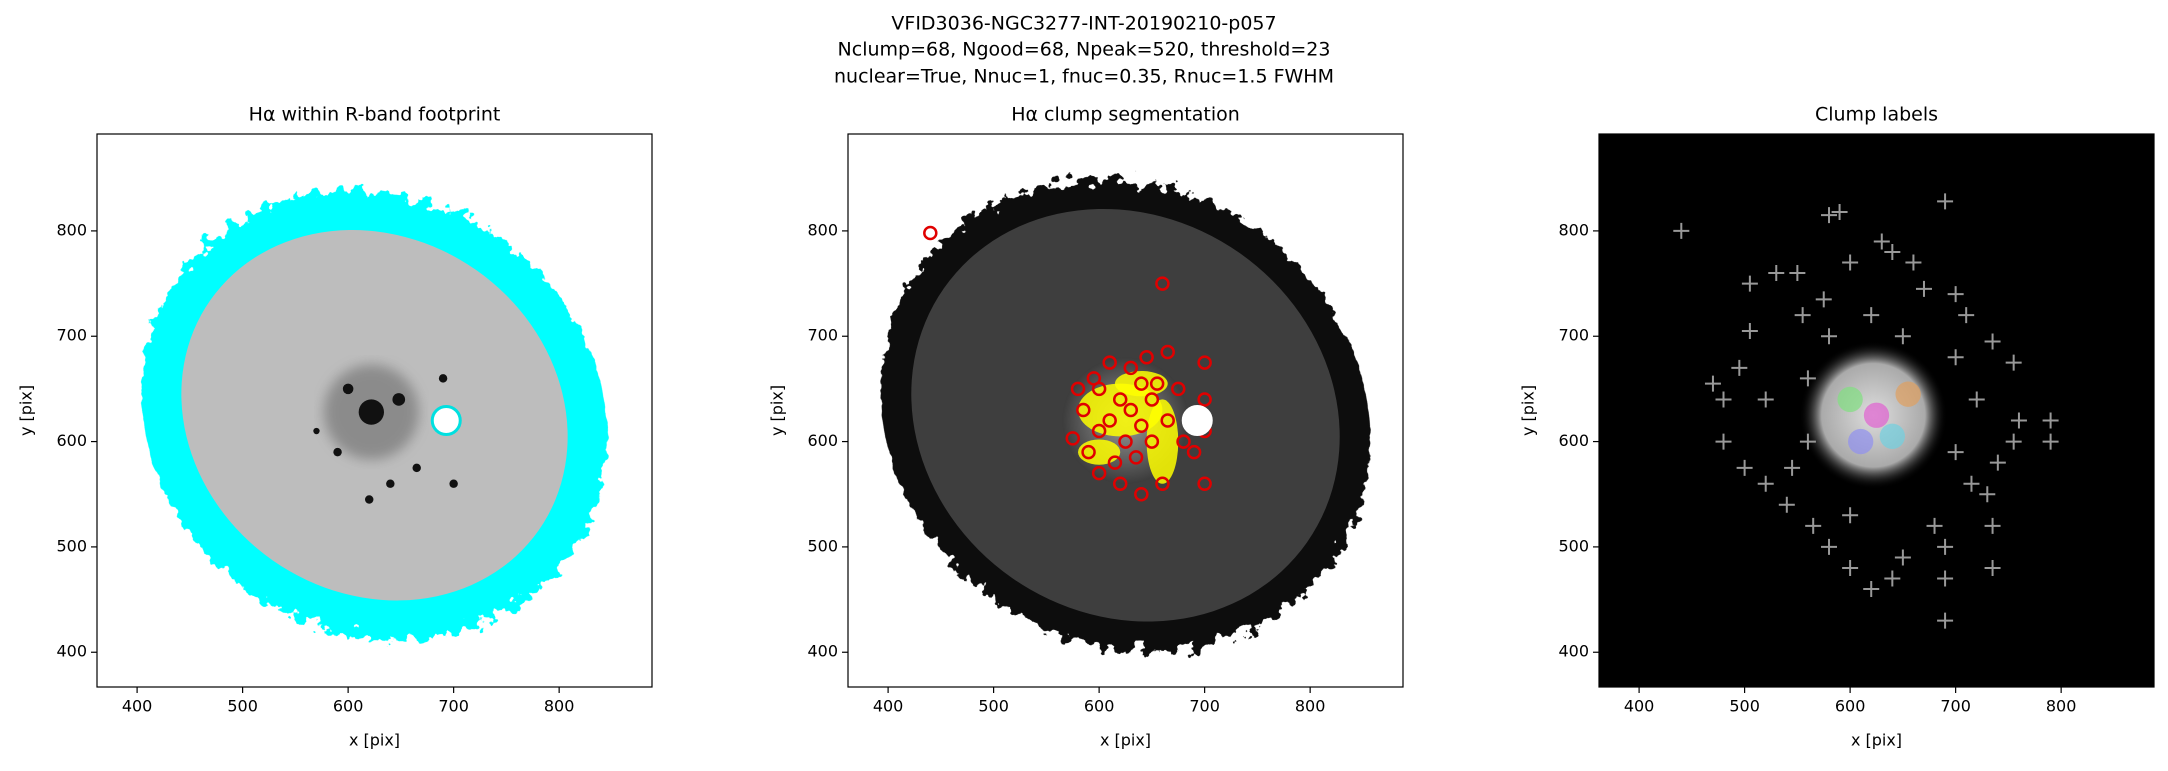 The width and height of the screenshot is (2168, 771). I want to click on axes-title: Clump labels, so click(1876, 115).